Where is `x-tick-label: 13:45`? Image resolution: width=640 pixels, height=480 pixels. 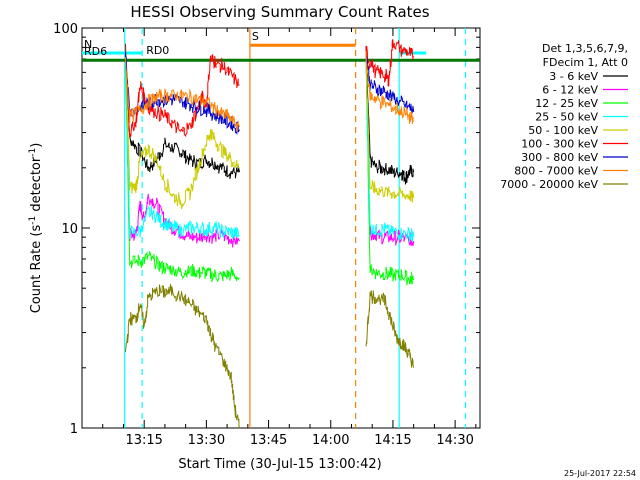
x-tick-label: 13:45 is located at coordinates (268, 440).